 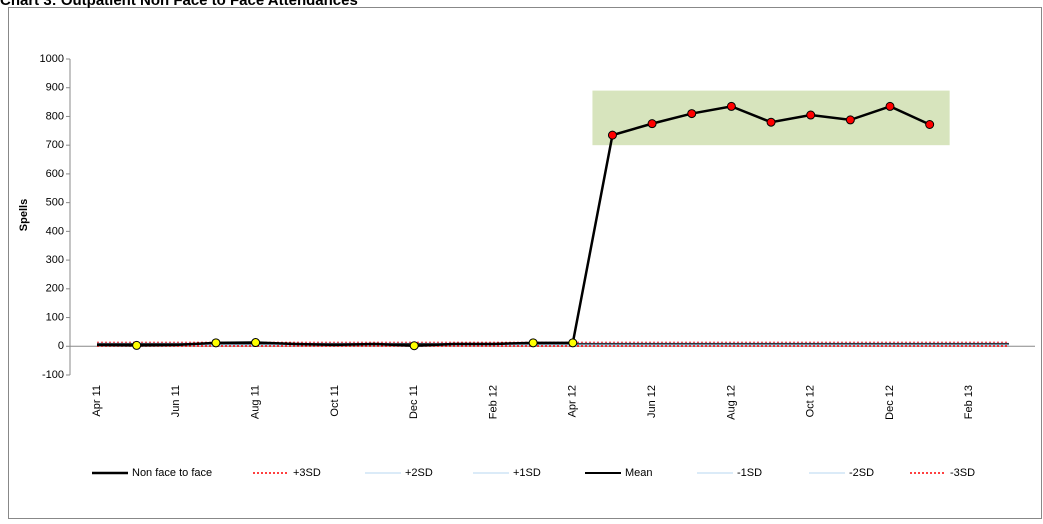 I want to click on x-tick-label: Feb 12, so click(x=493, y=402).